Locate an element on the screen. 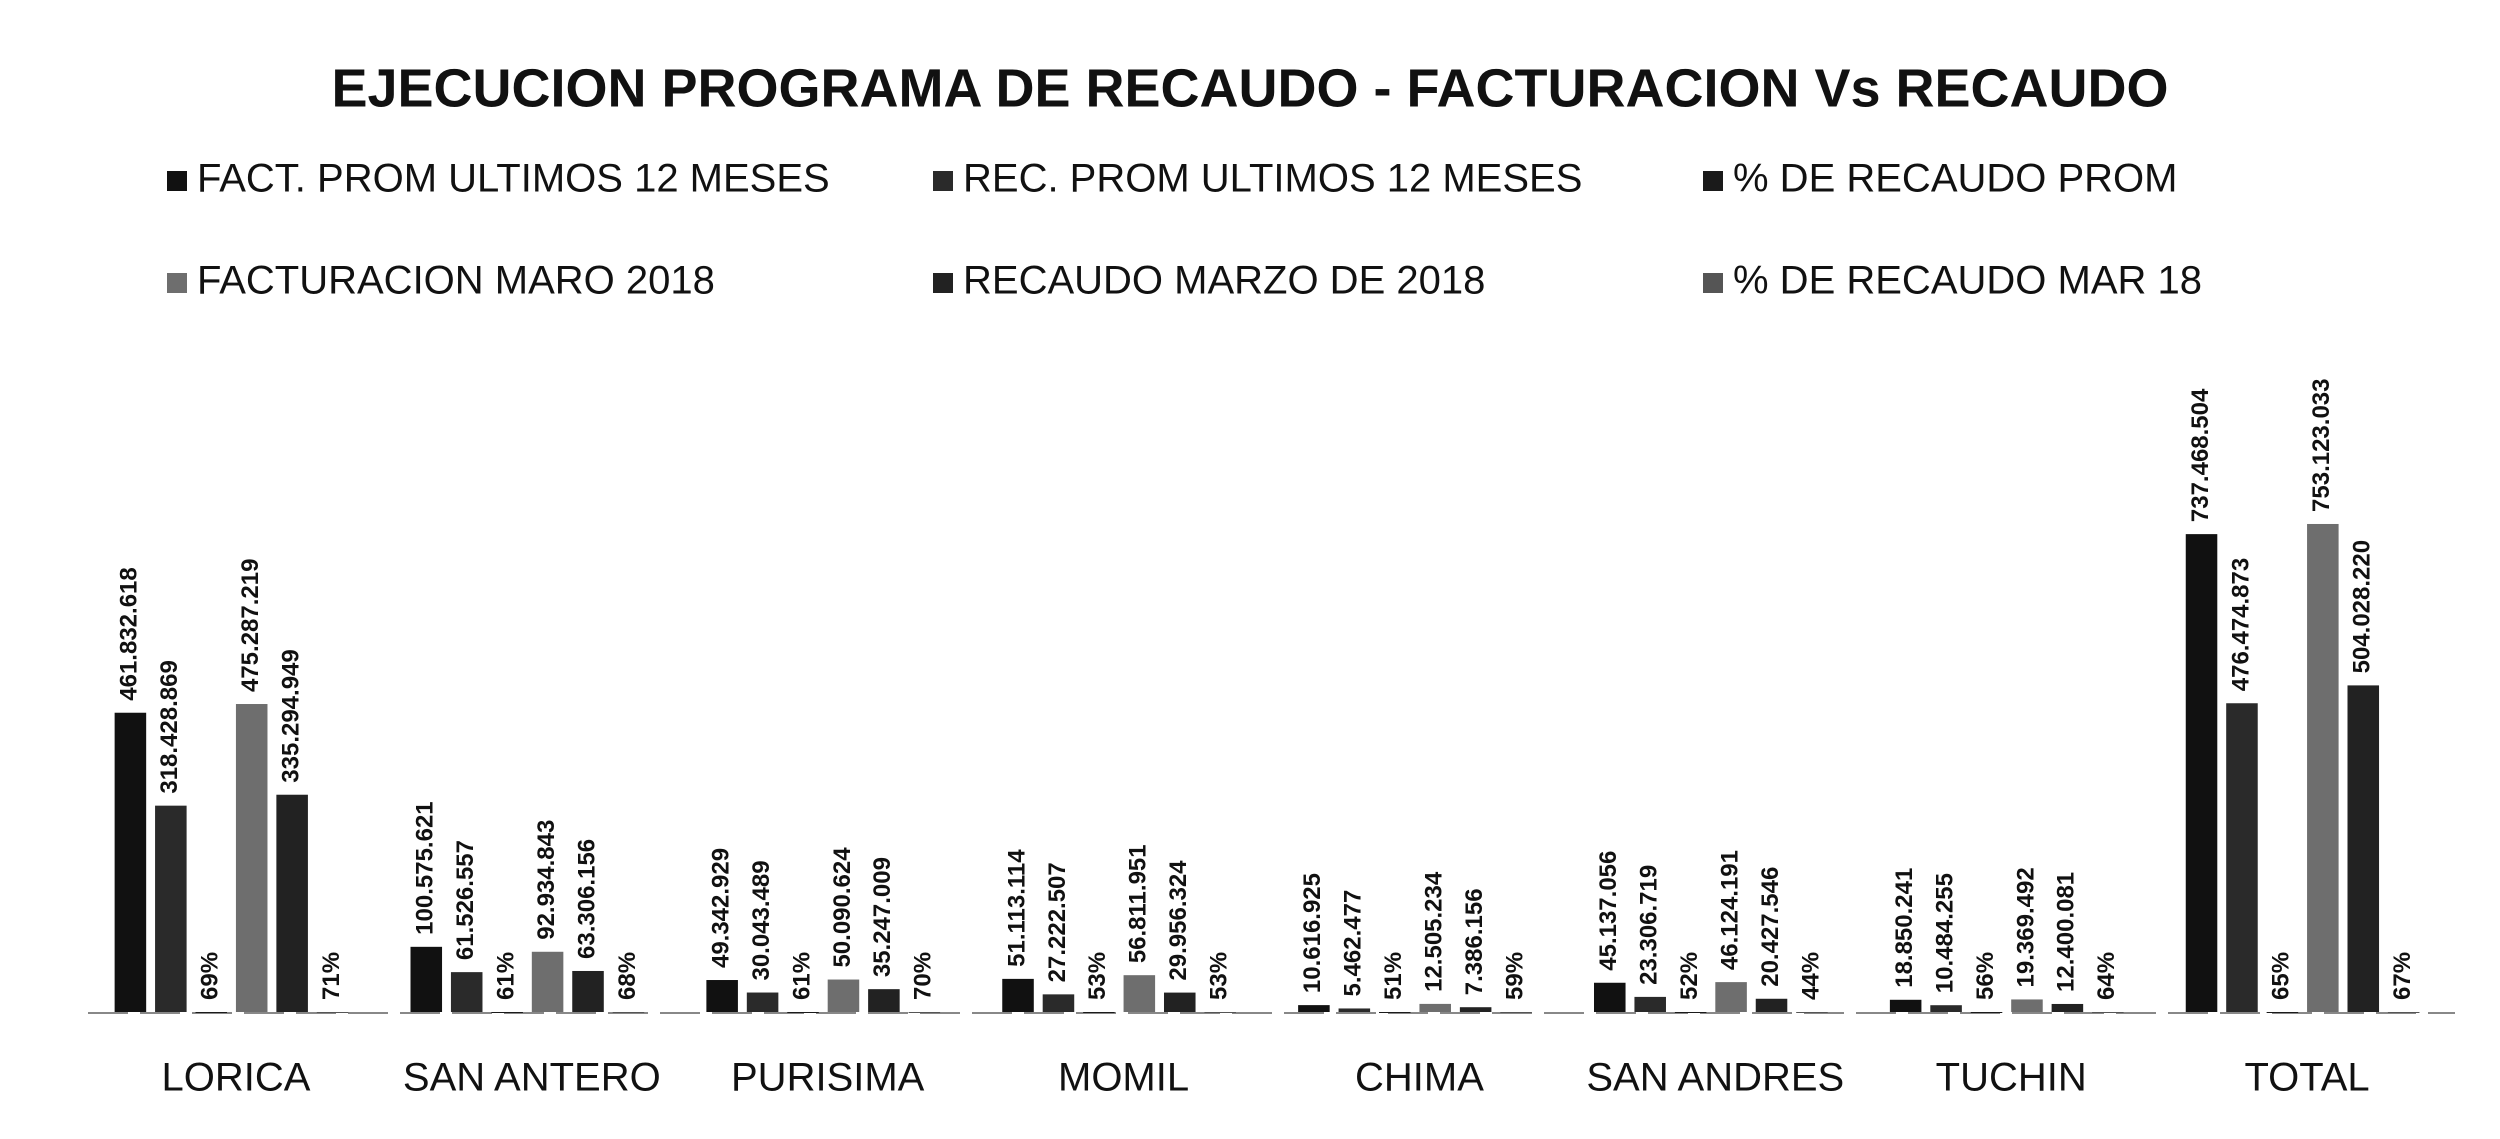  data-label: 753.123.033 is located at coordinates (2321, 445).